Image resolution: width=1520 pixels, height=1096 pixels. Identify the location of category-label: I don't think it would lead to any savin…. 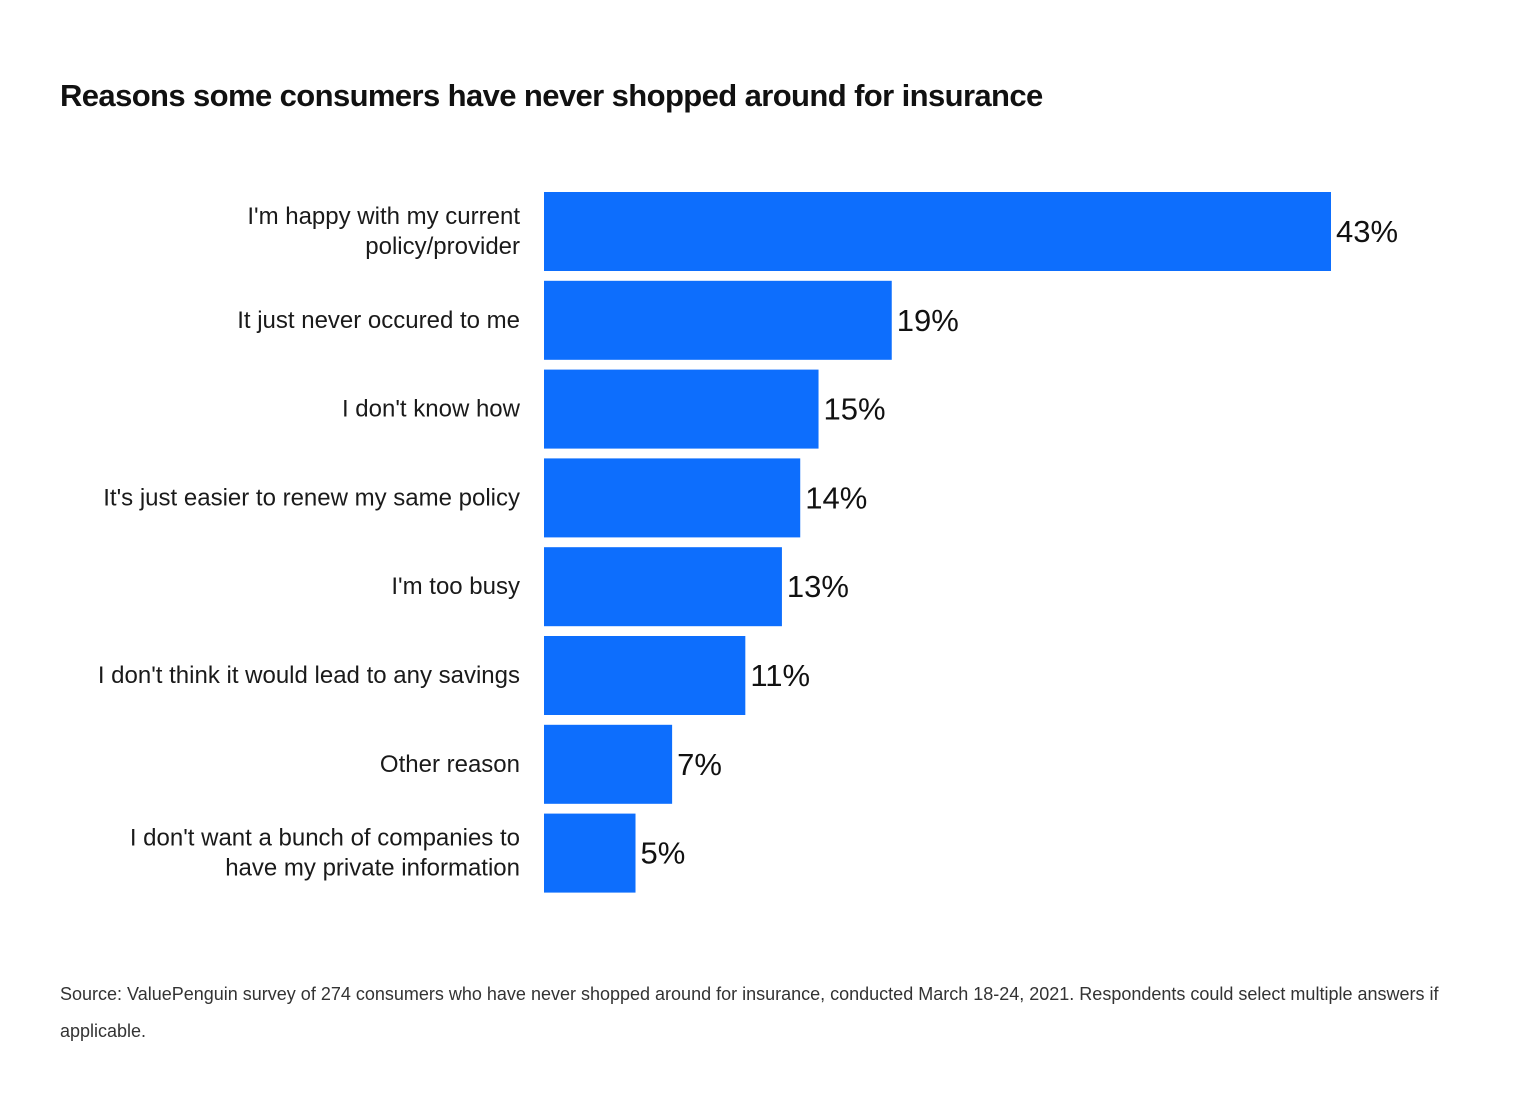
(309, 675).